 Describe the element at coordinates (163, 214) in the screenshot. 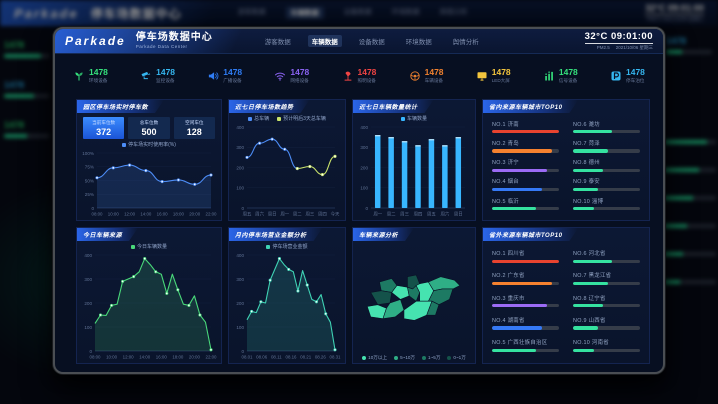

I see `svg-text: 16:00` at that location.